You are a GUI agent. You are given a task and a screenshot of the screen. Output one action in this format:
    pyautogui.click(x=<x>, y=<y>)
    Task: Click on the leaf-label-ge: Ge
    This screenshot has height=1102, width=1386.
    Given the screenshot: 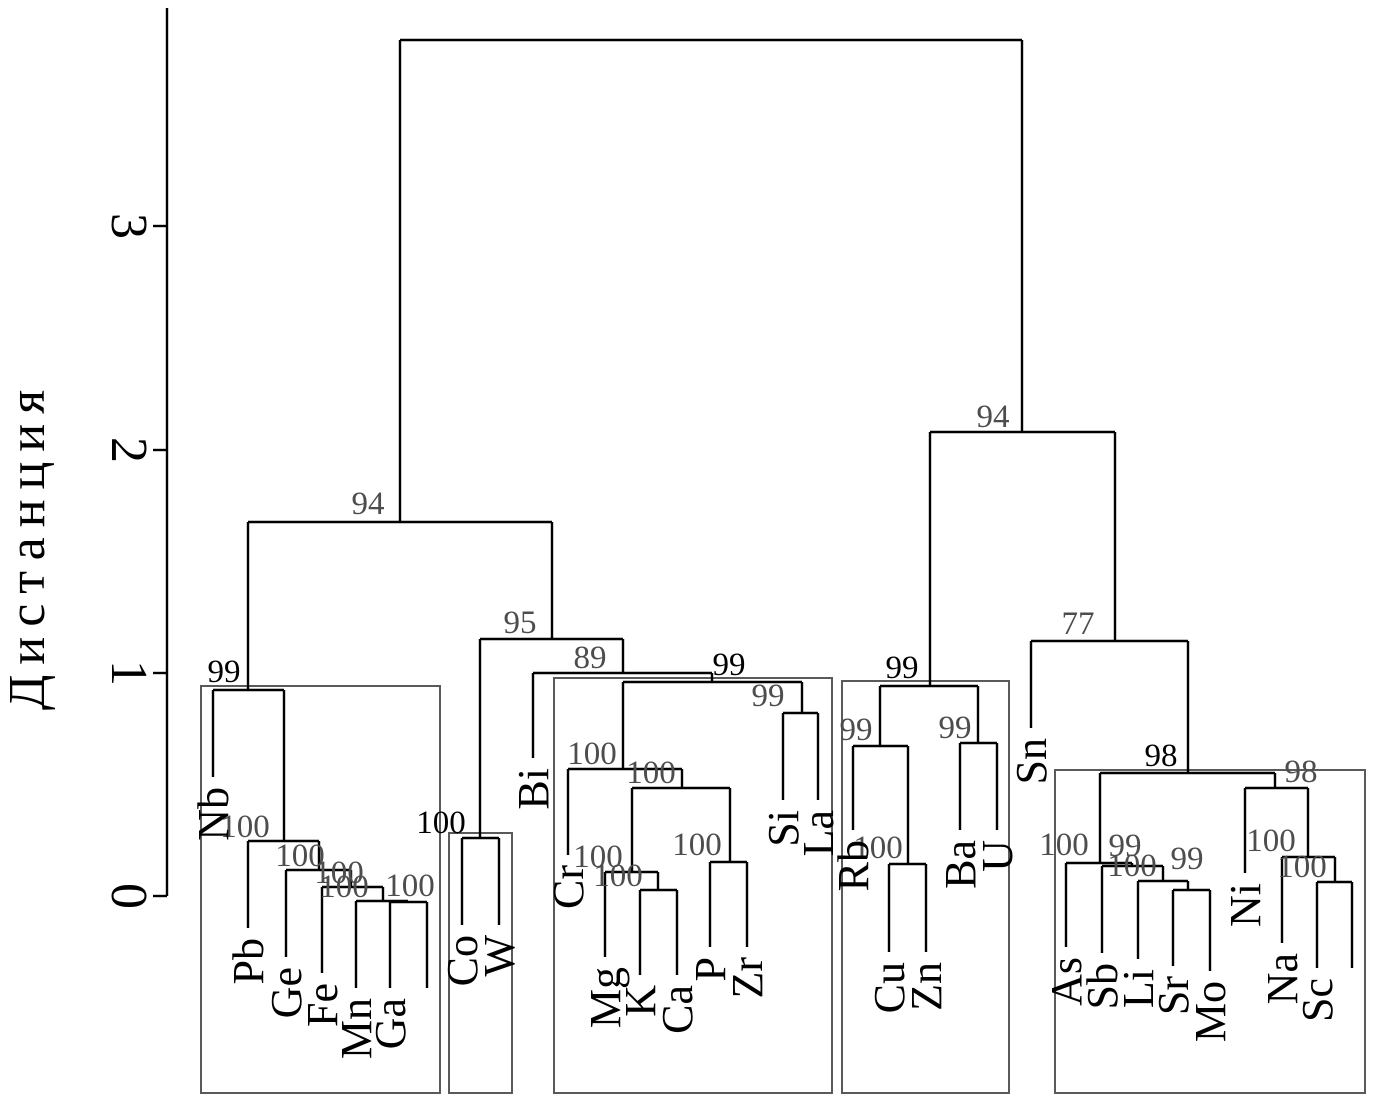 What is the action you would take?
    pyautogui.click(x=286, y=992)
    